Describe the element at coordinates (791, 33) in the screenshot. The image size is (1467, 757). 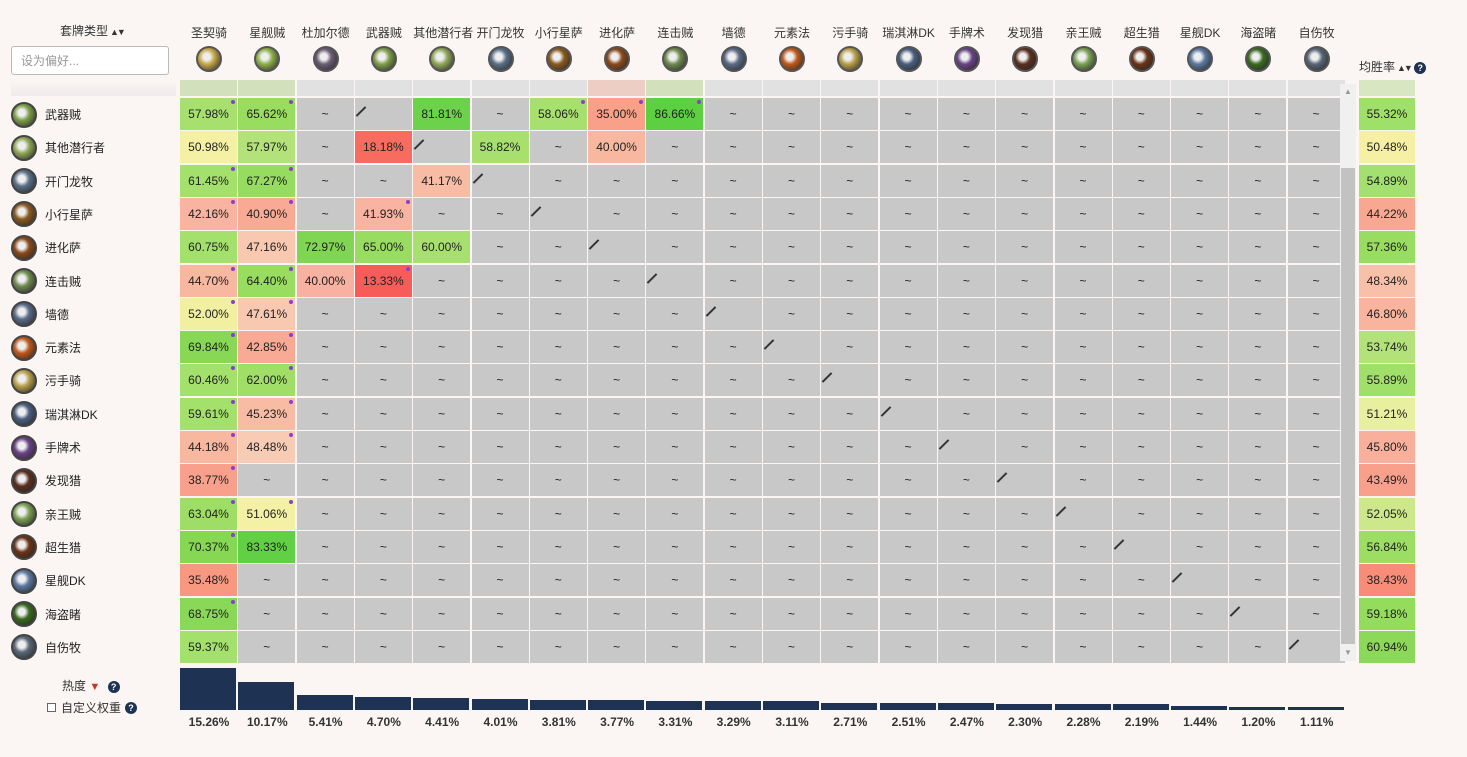
I see `column-header: 元素法` at that location.